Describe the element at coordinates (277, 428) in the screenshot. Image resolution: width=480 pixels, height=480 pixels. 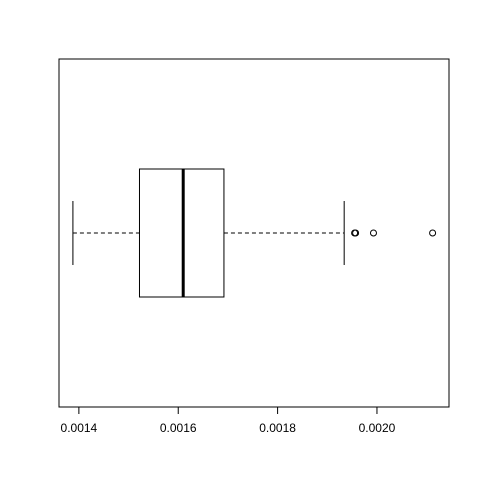
I see `x-tick-label: 0.0018` at that location.